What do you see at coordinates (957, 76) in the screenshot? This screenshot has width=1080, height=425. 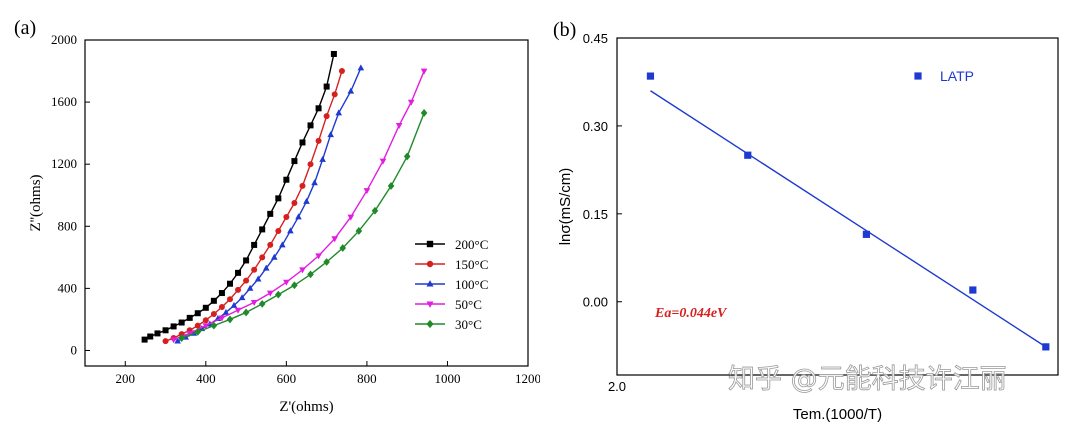 I see `legend-label: LATP` at bounding box center [957, 76].